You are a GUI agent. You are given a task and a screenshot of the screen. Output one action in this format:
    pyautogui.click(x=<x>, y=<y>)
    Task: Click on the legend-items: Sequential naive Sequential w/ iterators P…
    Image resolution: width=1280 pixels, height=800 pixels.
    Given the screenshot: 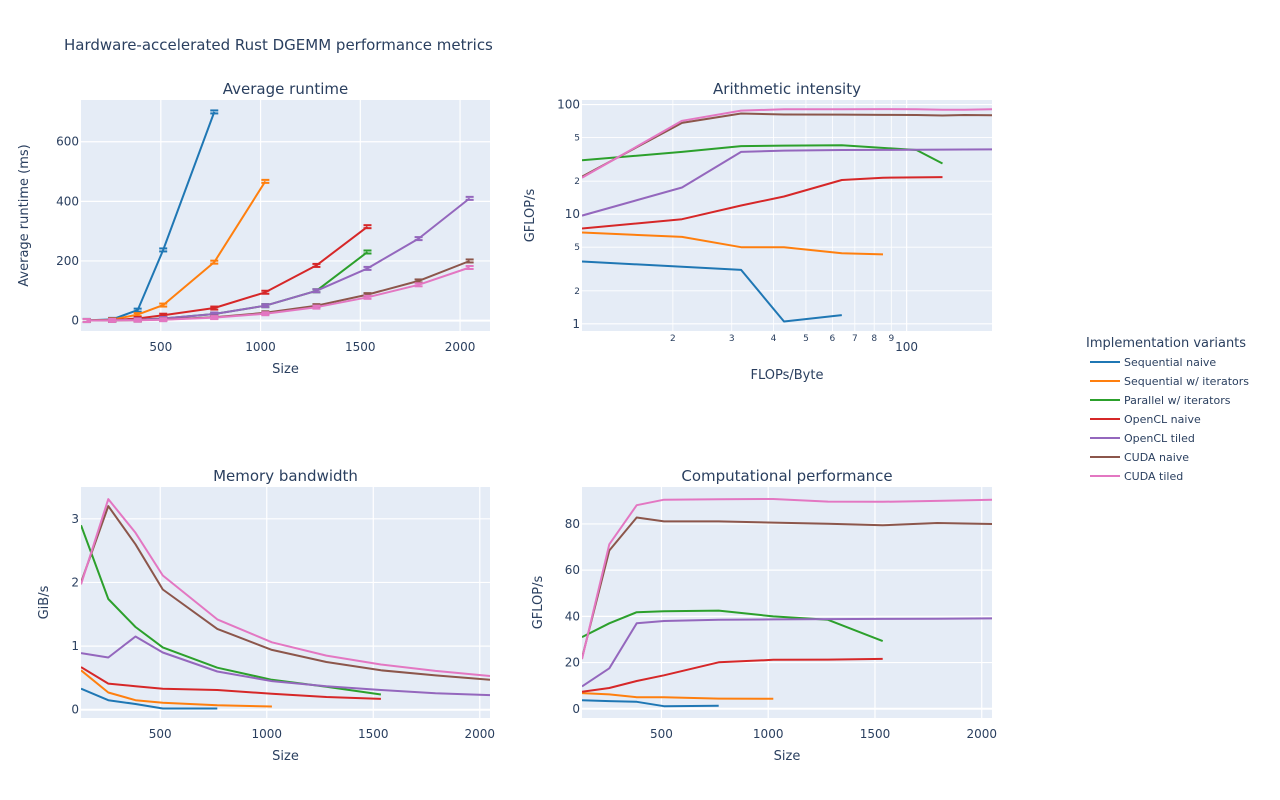 What is the action you would take?
    pyautogui.click(x=1169, y=419)
    